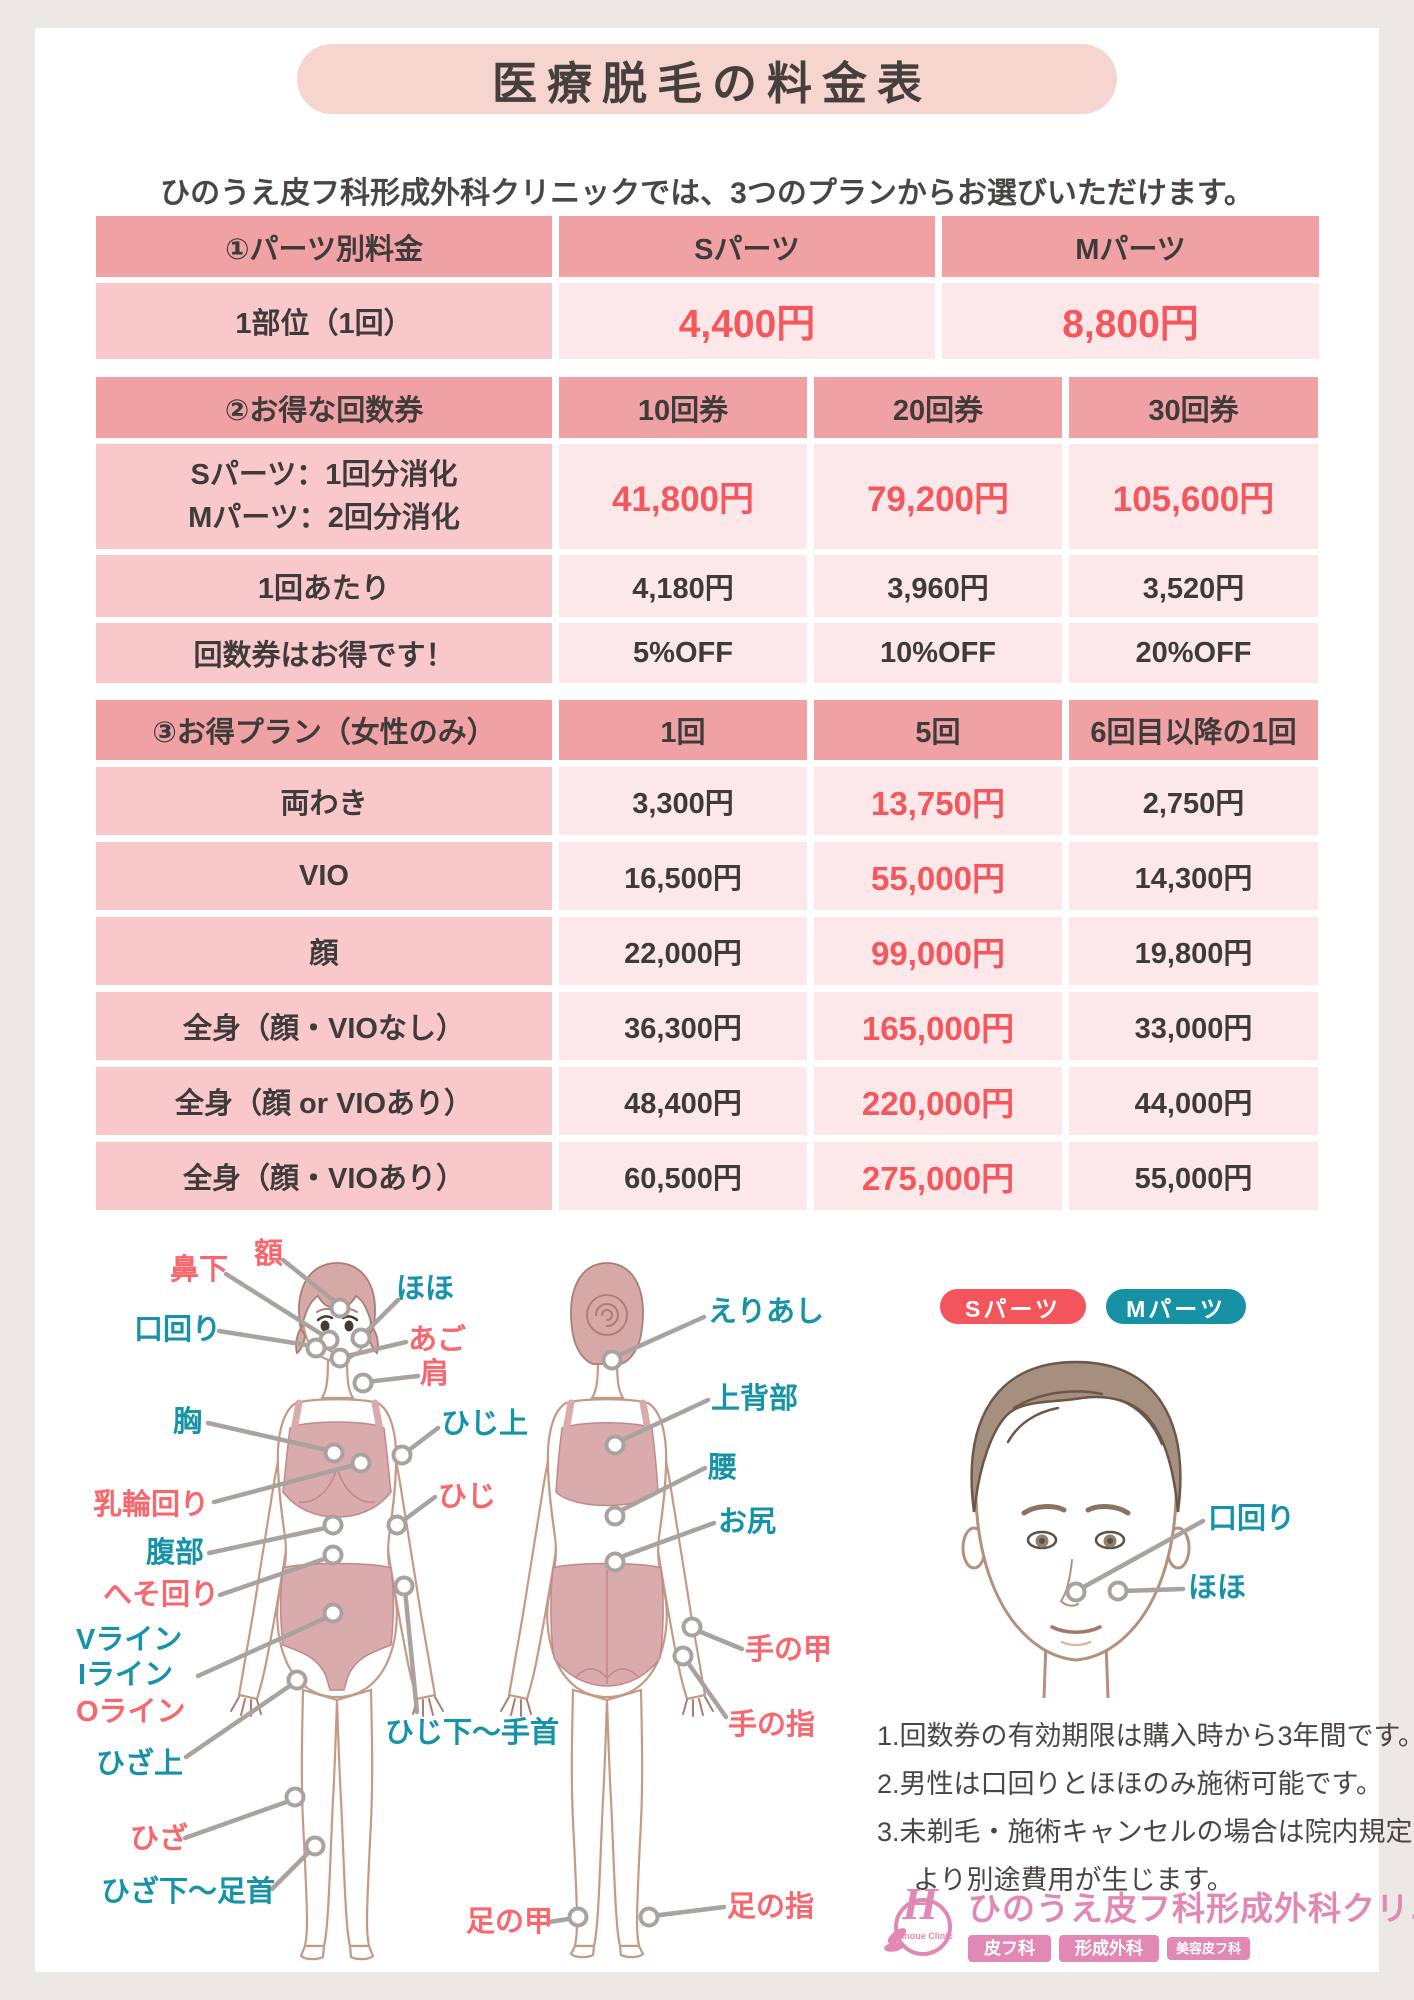 The height and width of the screenshot is (2000, 1414). What do you see at coordinates (1193, 801) in the screenshot?
I see `table3-cell: 2,750円` at bounding box center [1193, 801].